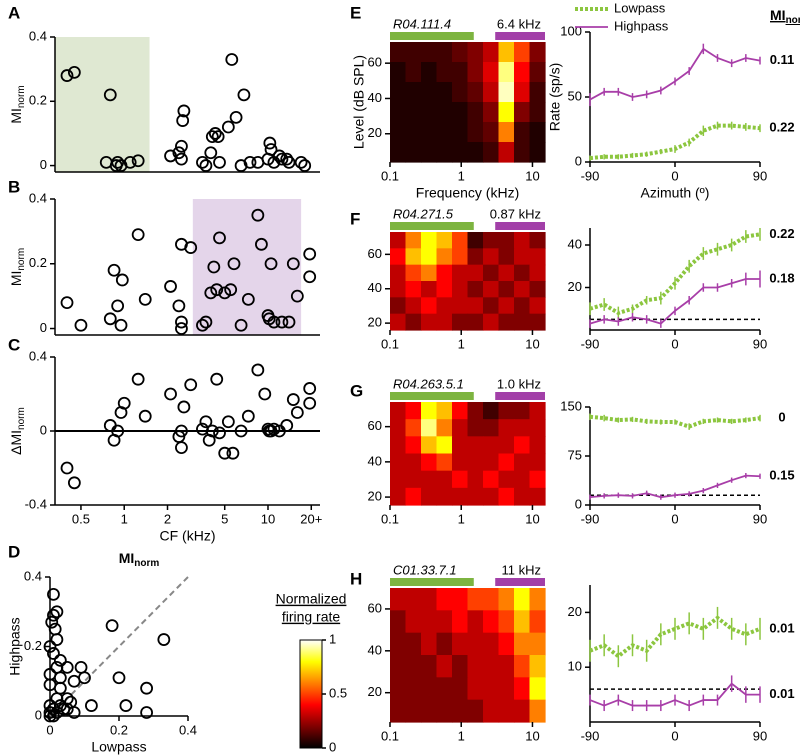 Image resolution: width=800 pixels, height=755 pixels. I want to click on y-tick-label: 60, so click(375, 253).